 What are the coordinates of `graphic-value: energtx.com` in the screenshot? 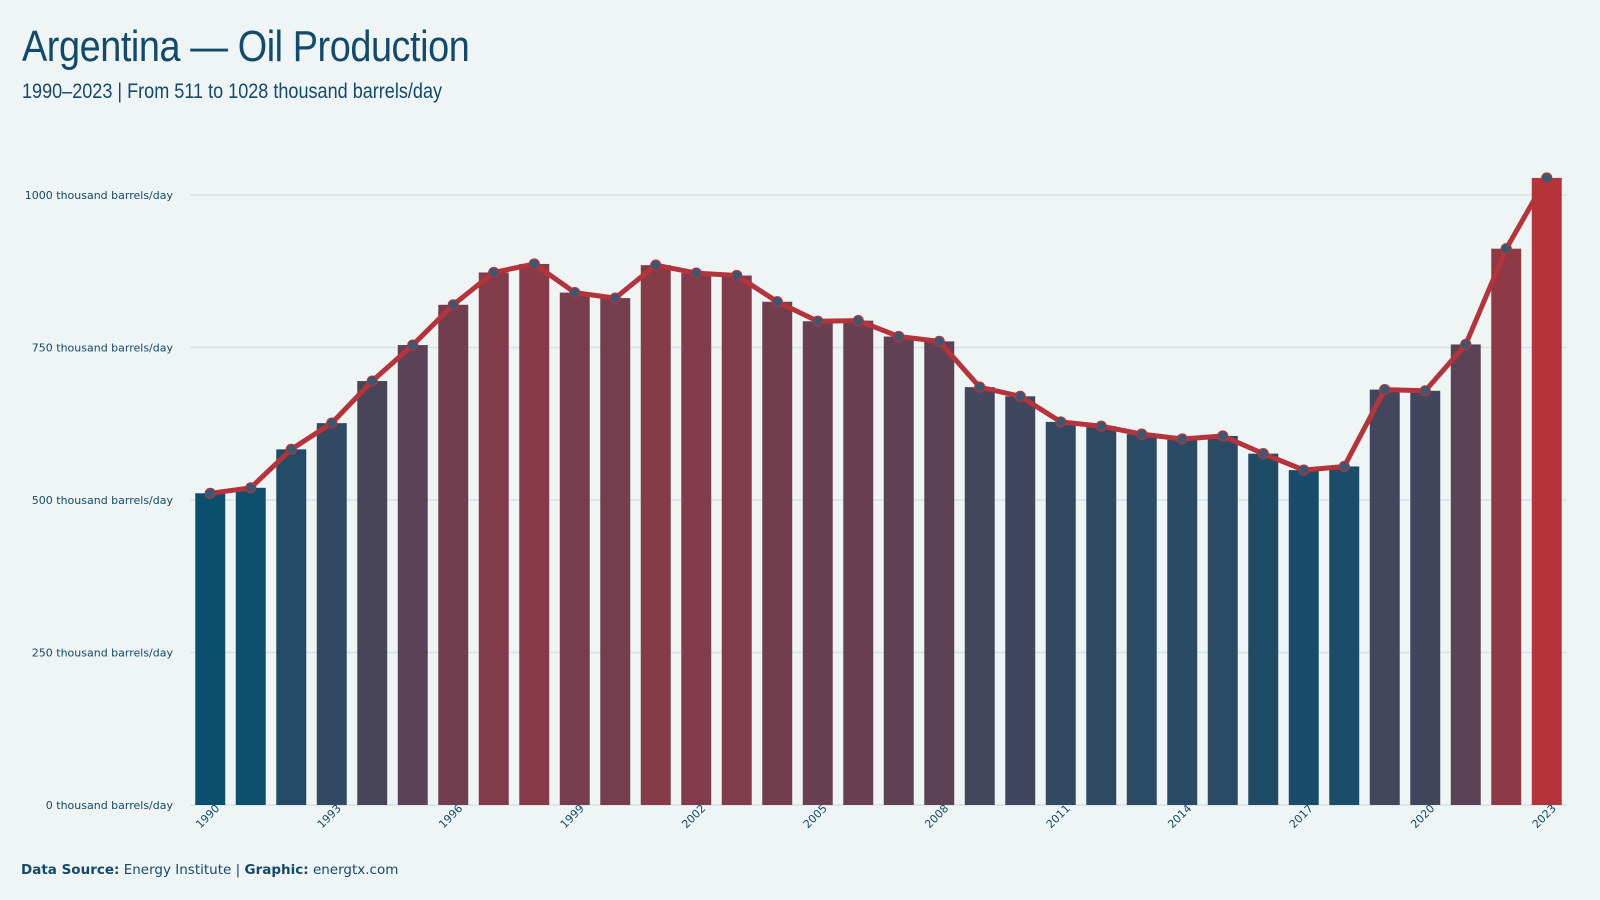 It's located at (355, 870).